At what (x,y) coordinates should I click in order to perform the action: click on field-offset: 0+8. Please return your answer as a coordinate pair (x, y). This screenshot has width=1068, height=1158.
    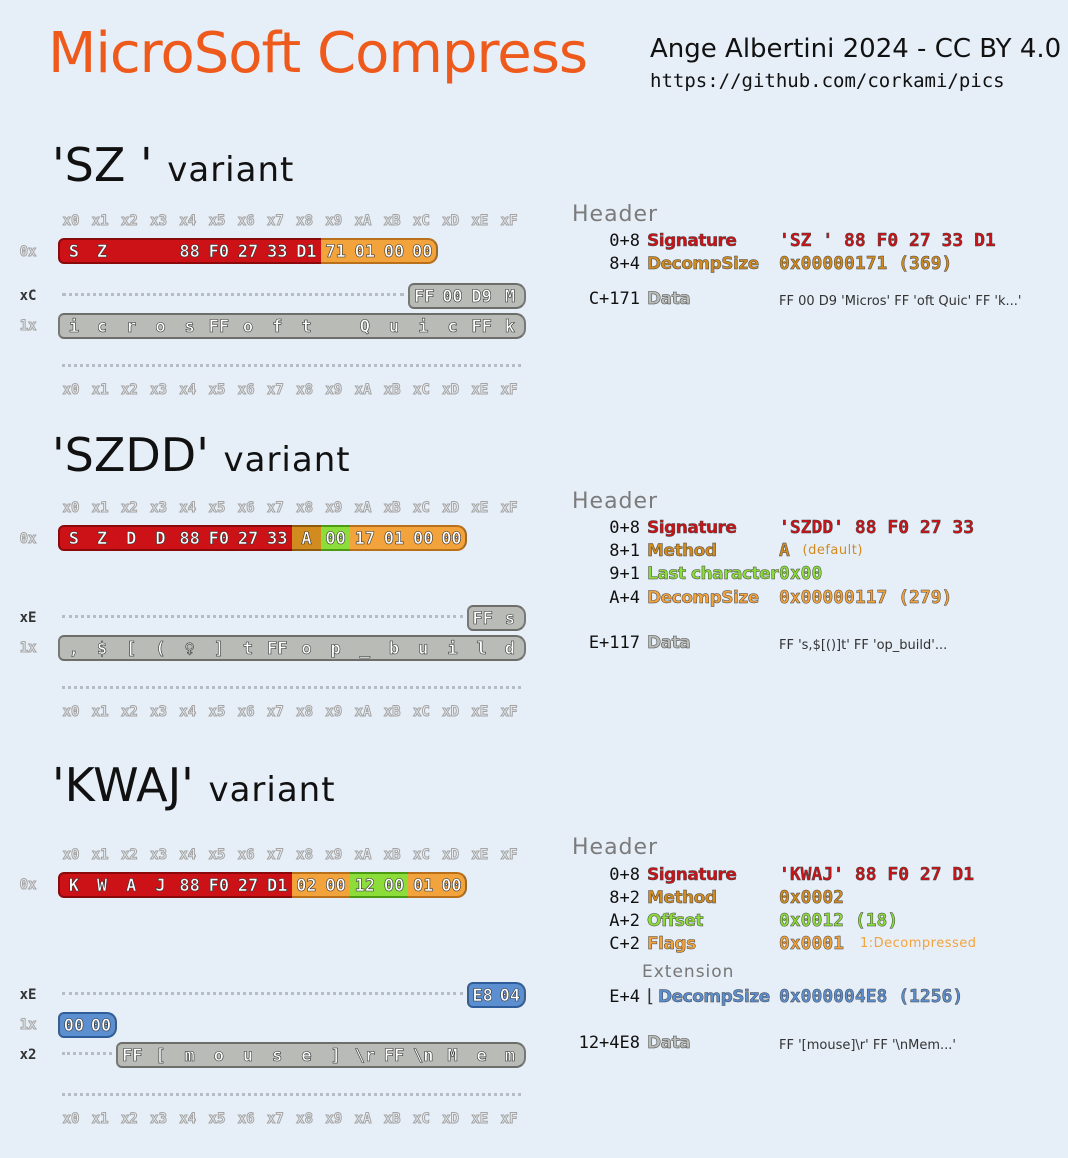
    Looking at the image, I should click on (624, 875).